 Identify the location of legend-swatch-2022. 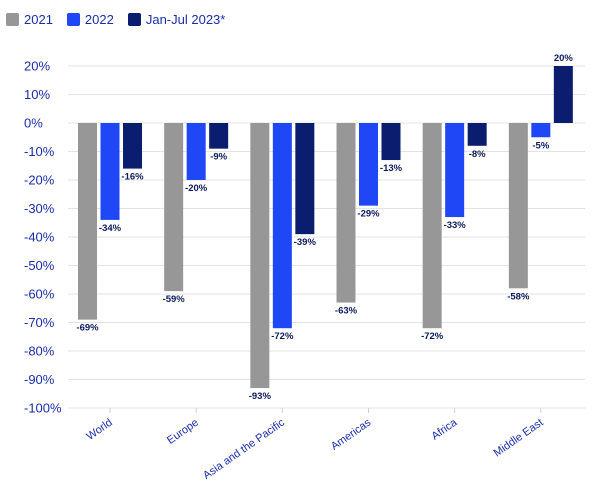
(73, 19).